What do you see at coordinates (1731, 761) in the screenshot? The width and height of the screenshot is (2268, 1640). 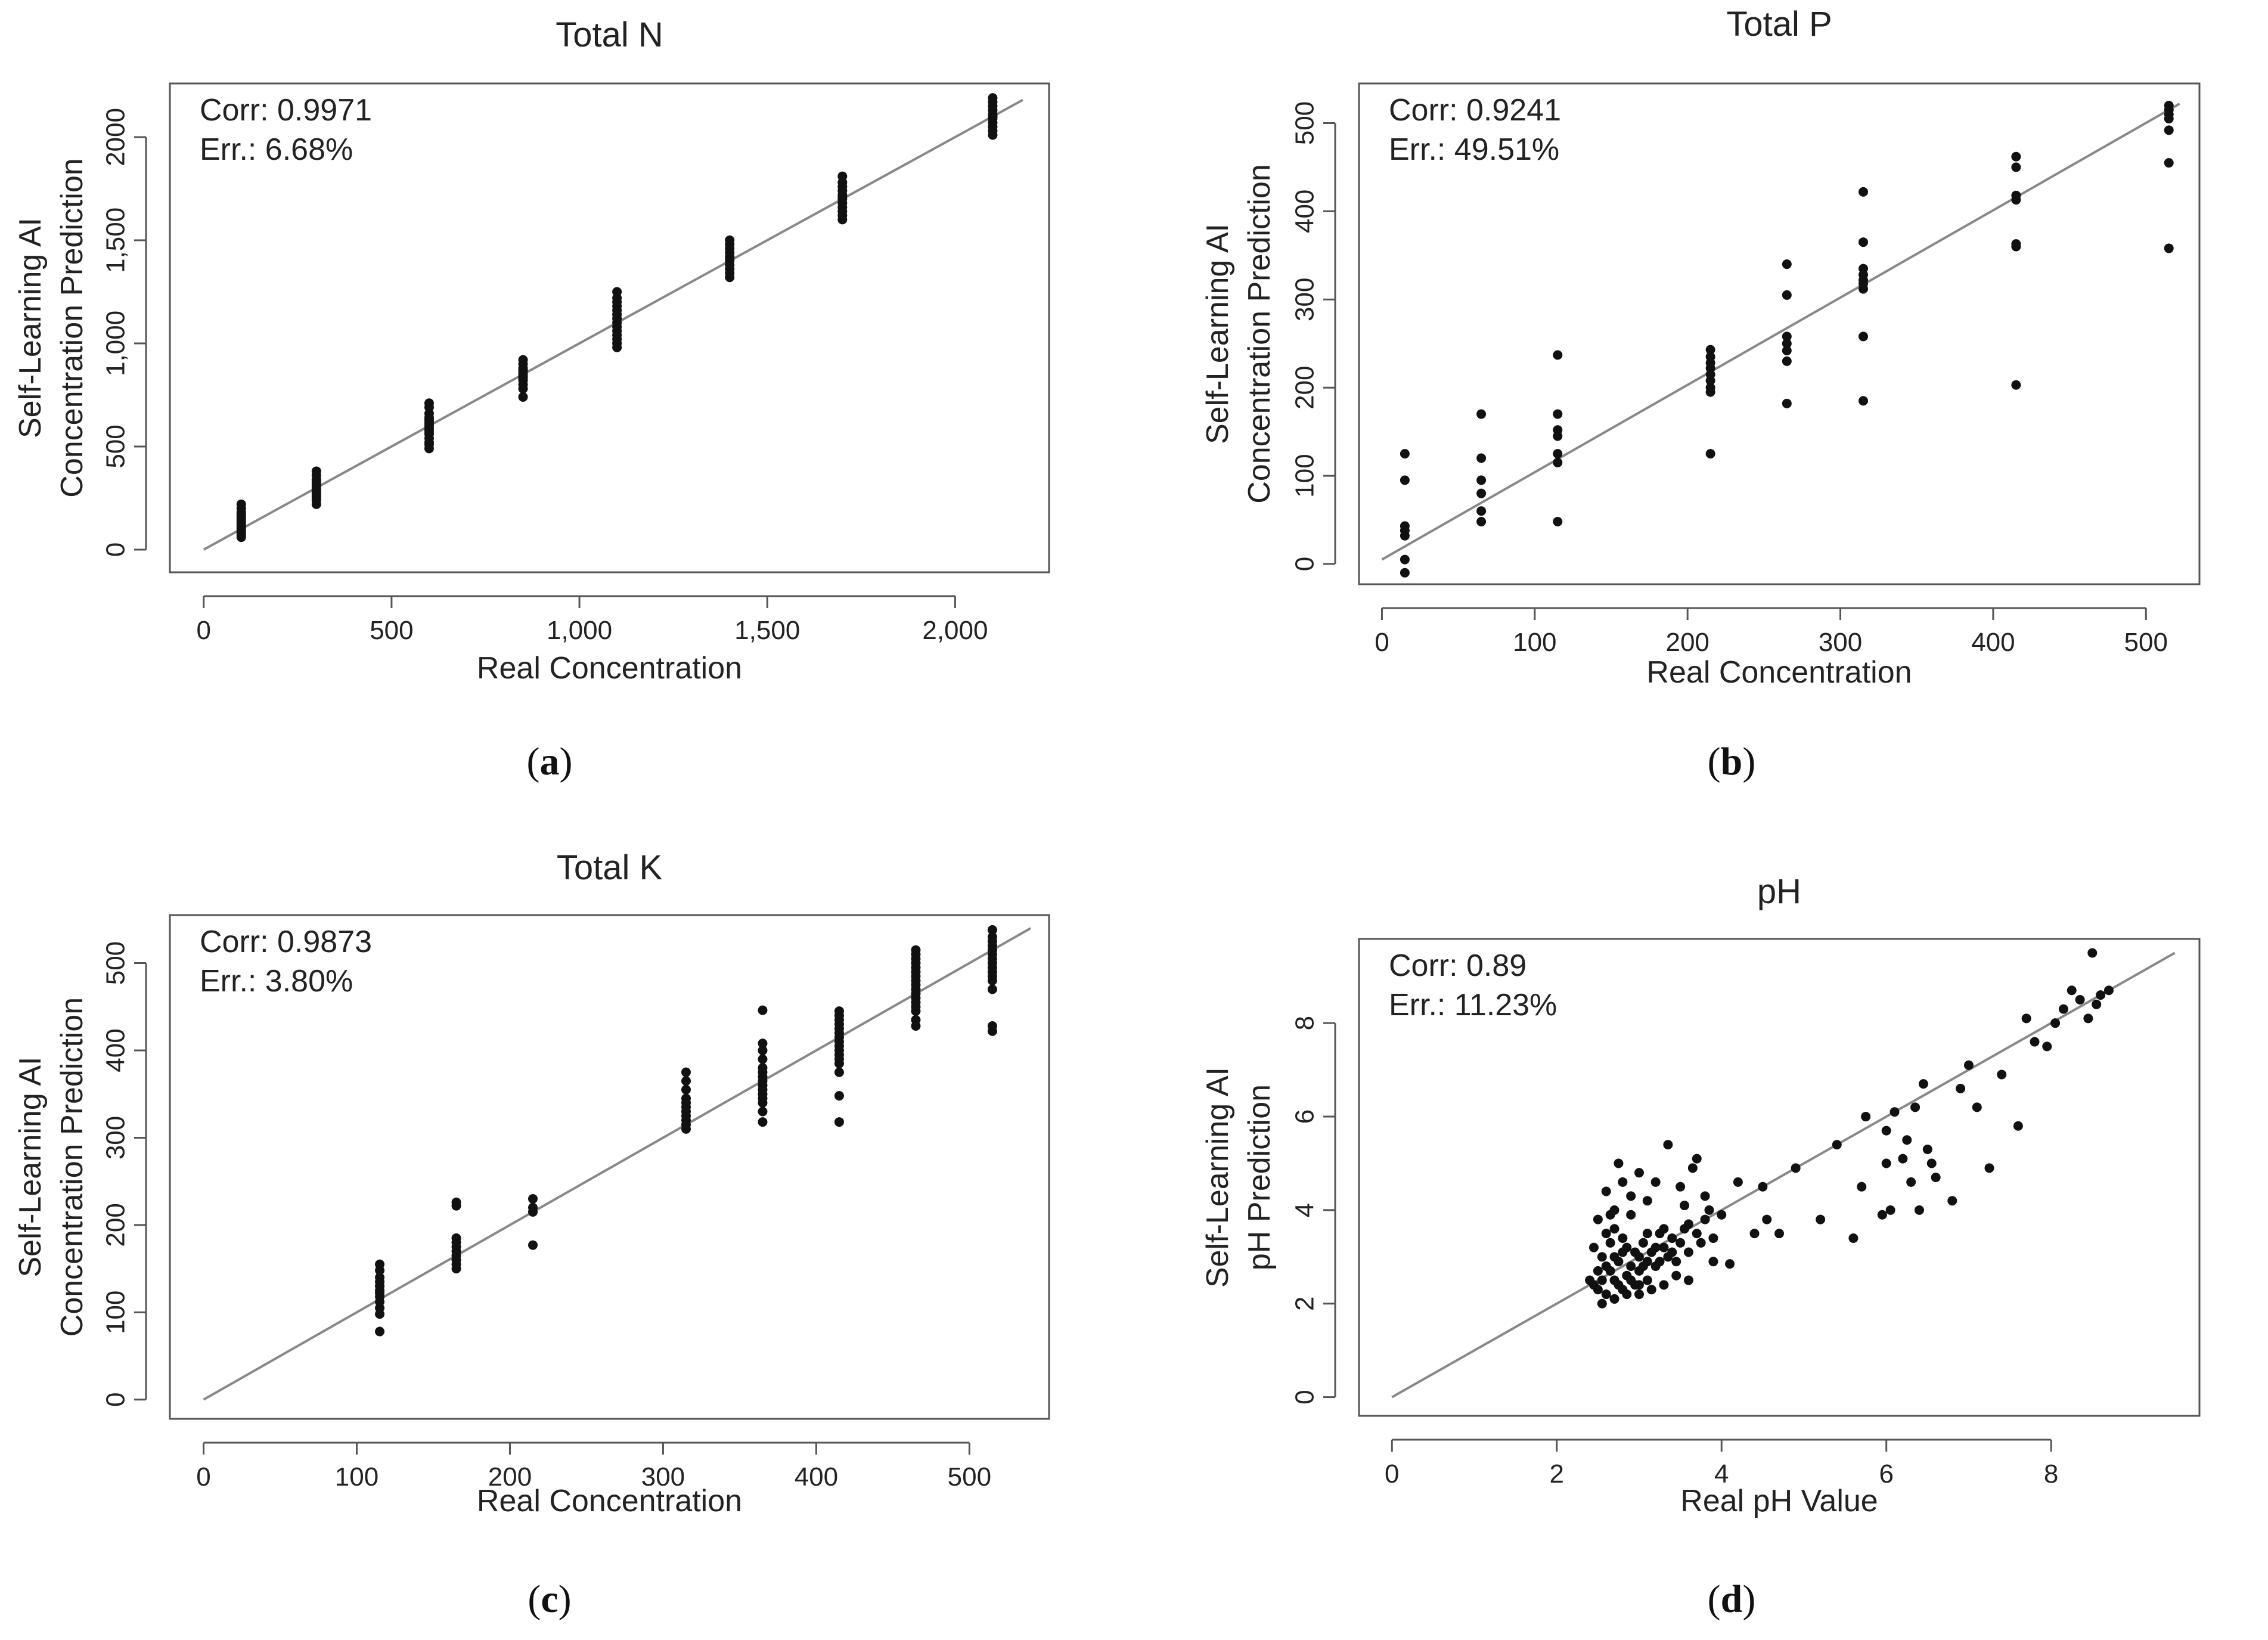 I see `caption-b: (b)` at bounding box center [1731, 761].